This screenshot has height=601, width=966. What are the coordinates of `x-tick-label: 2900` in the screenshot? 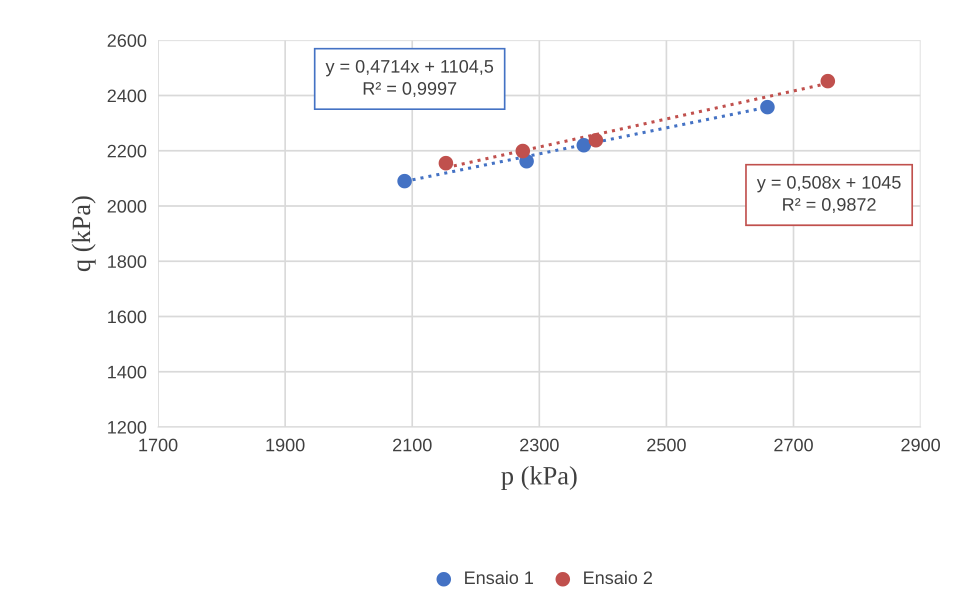 It's located at (920, 445).